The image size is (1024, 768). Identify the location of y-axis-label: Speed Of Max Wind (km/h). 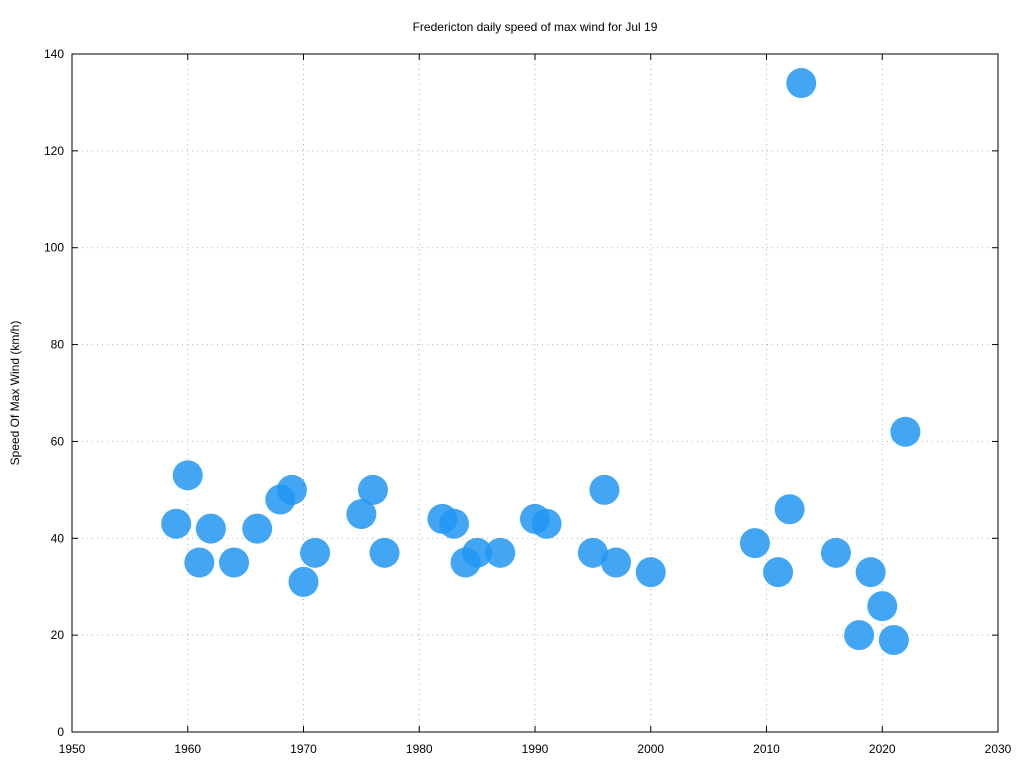
(15, 393).